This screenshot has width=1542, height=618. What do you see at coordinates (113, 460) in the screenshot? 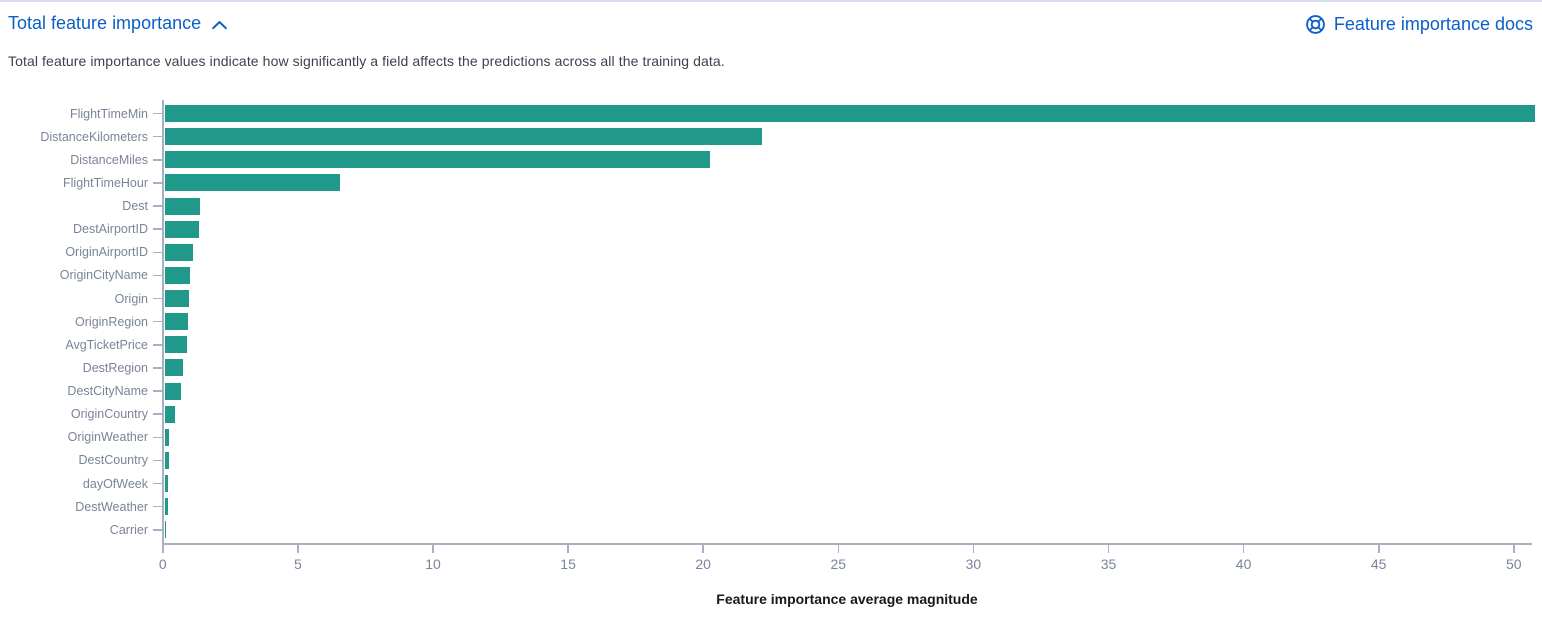
I see `y-axis-category-label: DestCountry` at bounding box center [113, 460].